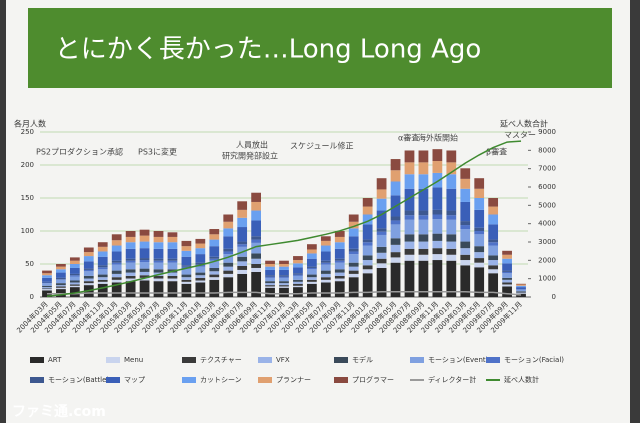 The image size is (640, 423). Describe the element at coordinates (547, 224) in the screenshot. I see `y2-tick-label: 4000` at that location.